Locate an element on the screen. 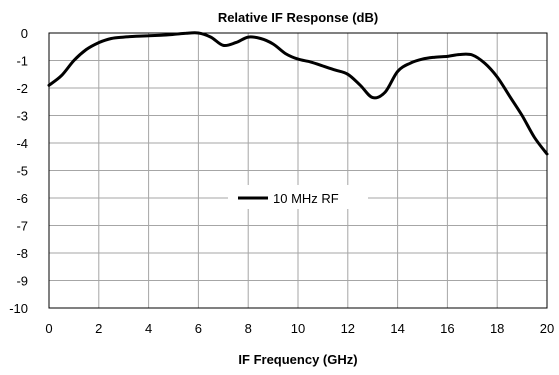 This screenshot has height=375, width=559. x-axis-label: IF Frequency (GHz) is located at coordinates (297, 359).